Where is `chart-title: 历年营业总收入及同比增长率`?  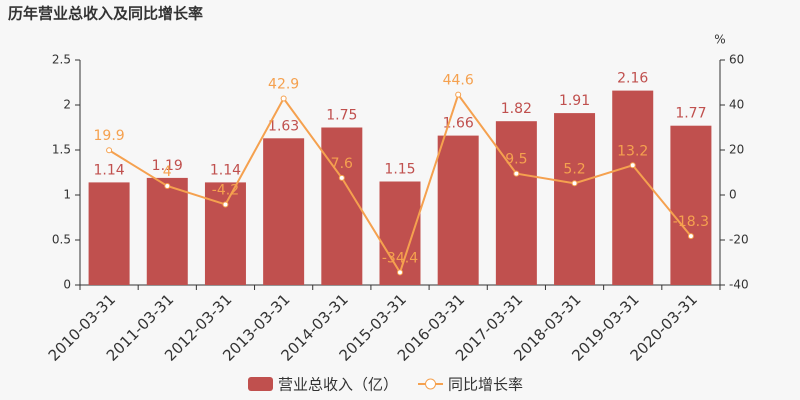 chart-title: 历年营业总收入及同比增长率 is located at coordinates (105, 14).